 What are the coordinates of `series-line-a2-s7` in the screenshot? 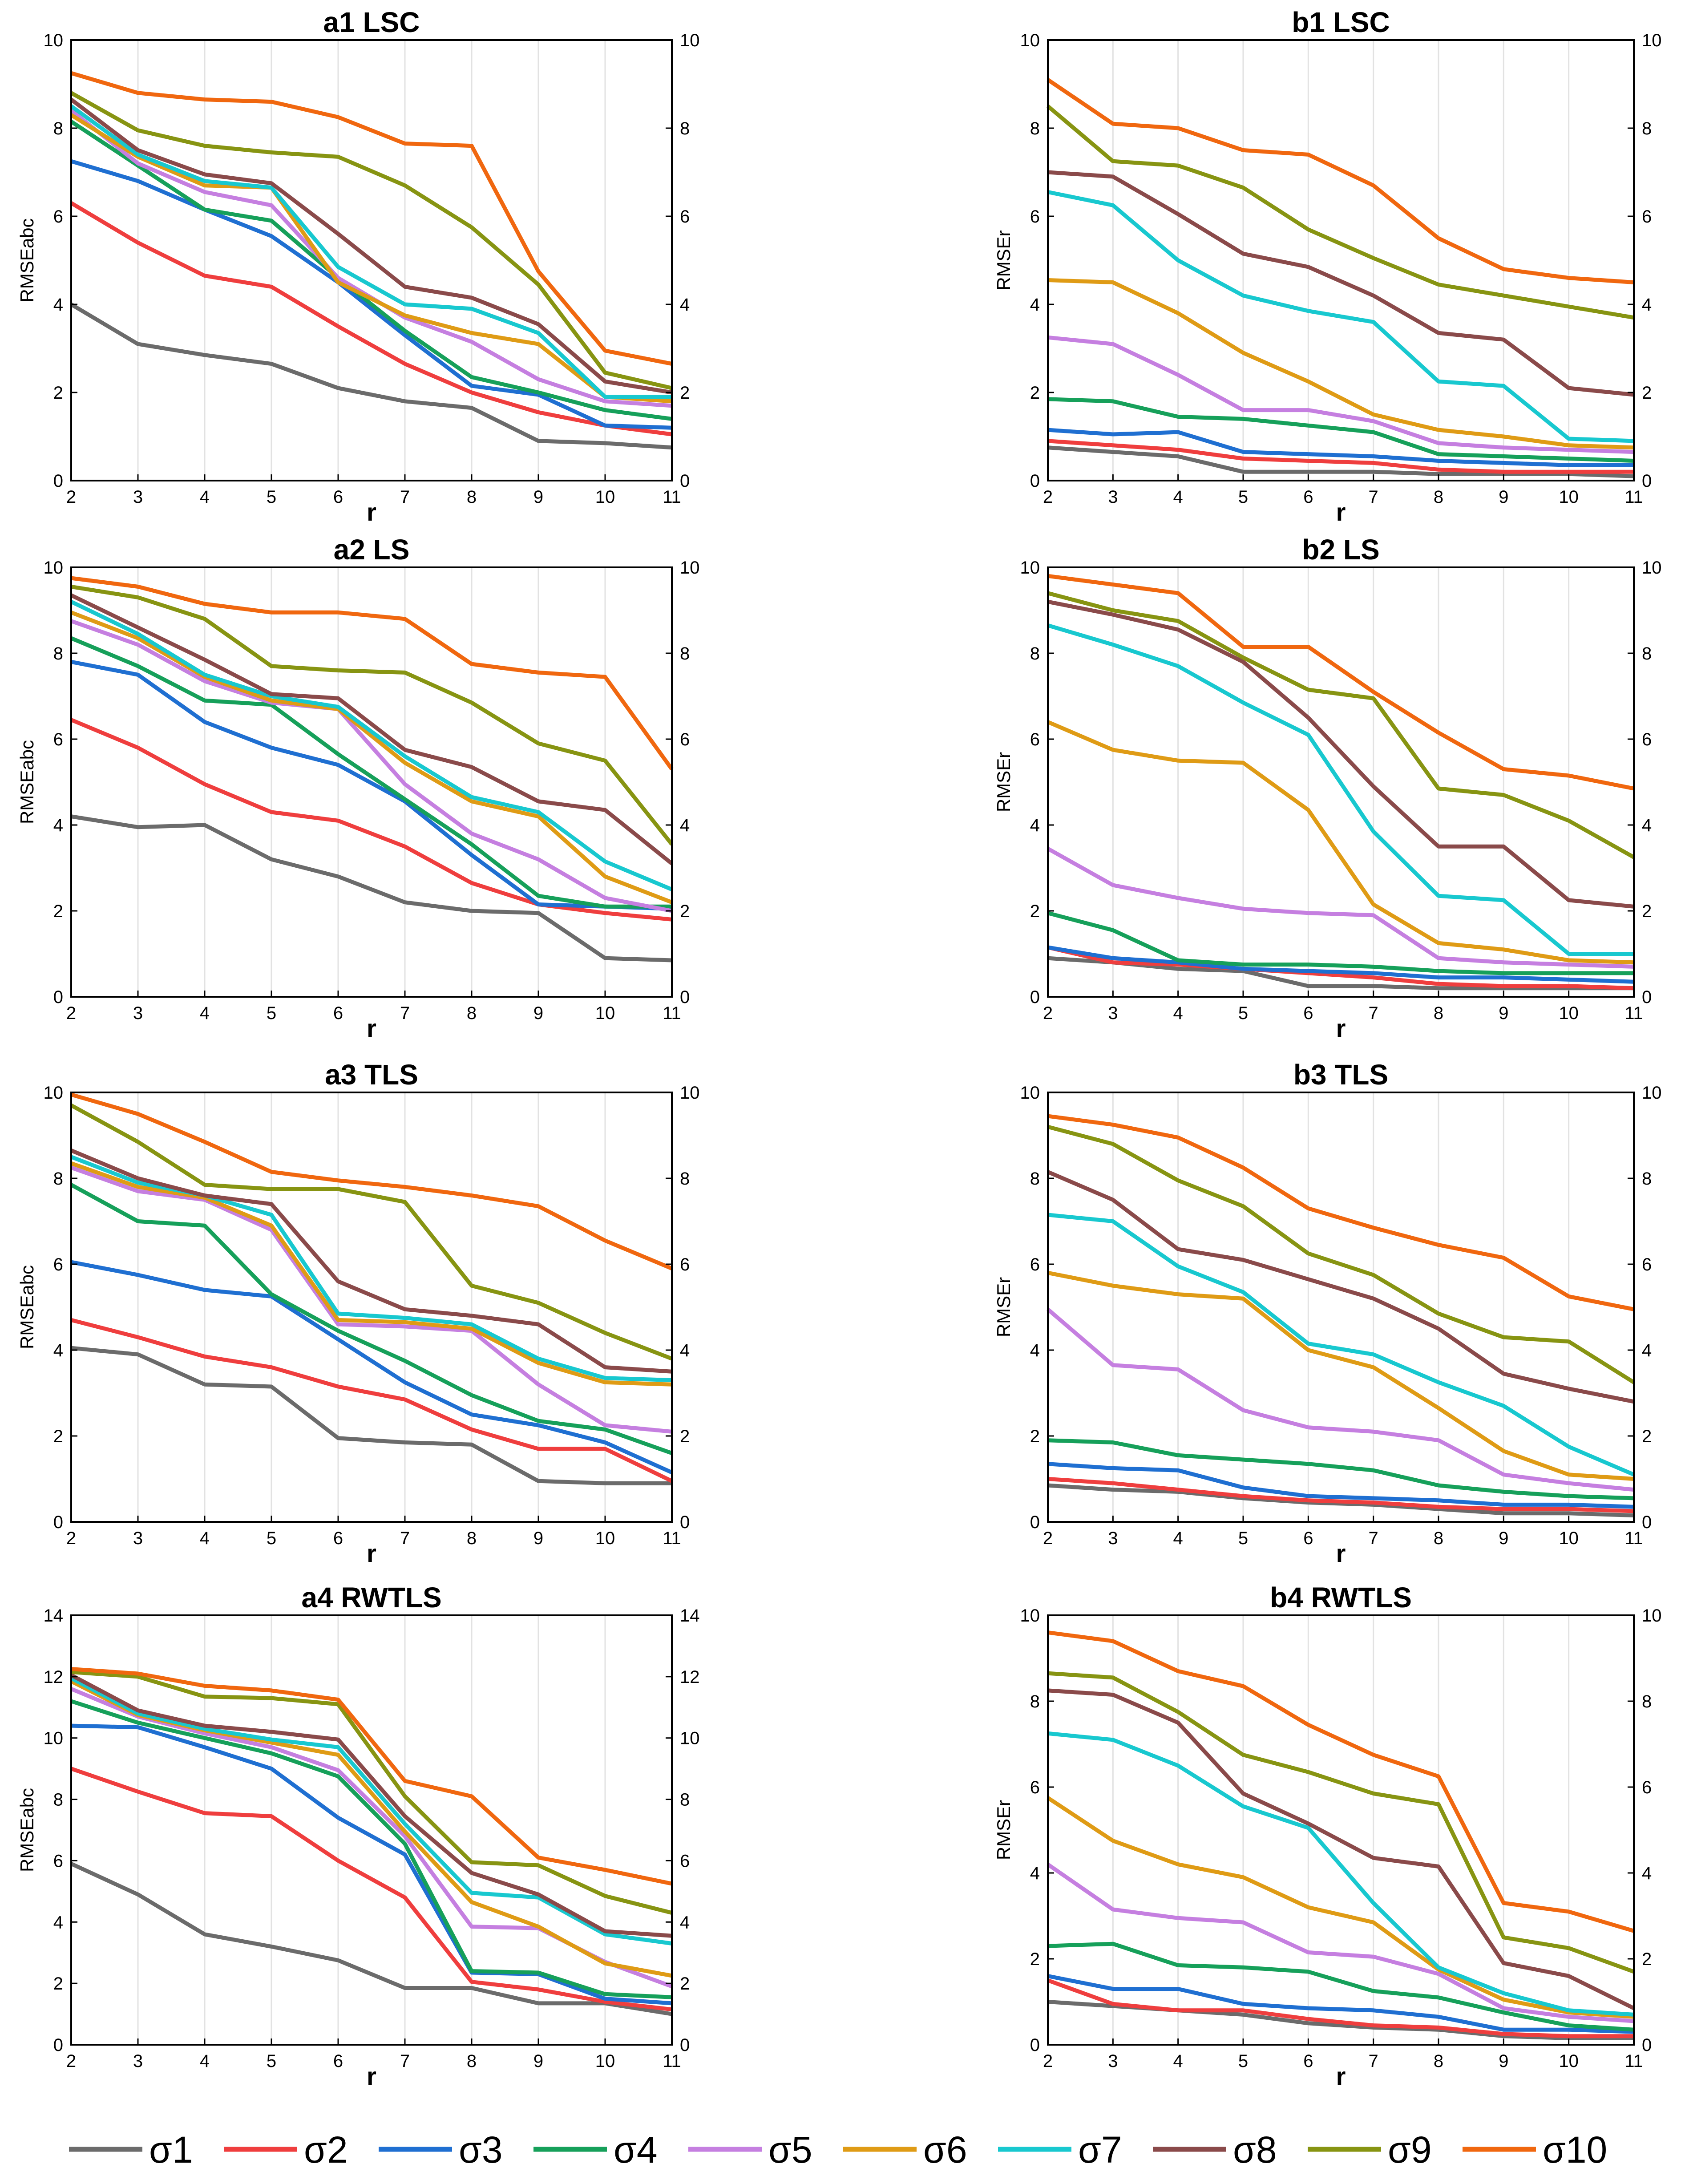 It's located at (371, 745).